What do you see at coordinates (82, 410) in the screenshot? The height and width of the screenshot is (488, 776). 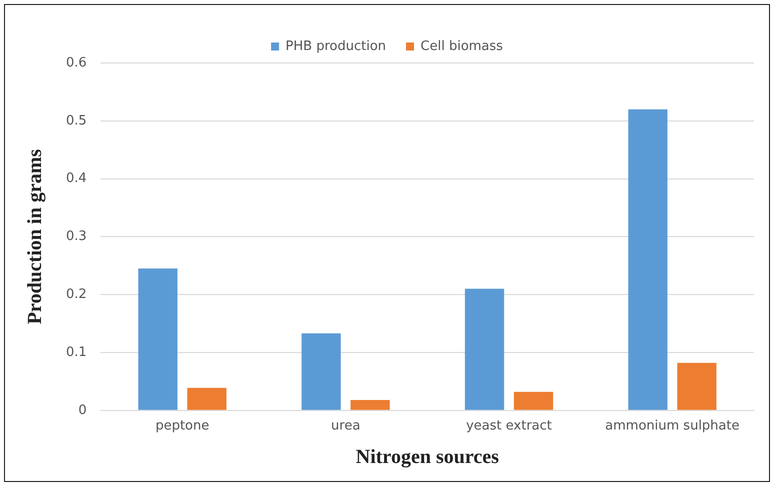 I see `y-tick-label: 0` at bounding box center [82, 410].